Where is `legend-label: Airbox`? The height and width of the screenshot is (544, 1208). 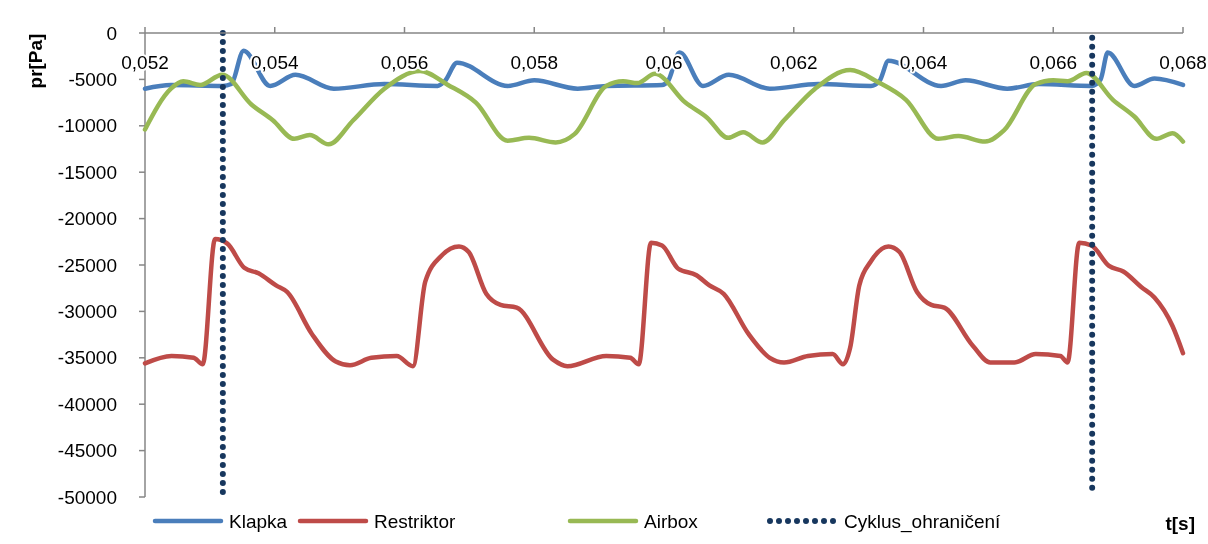
legend-label: Airbox is located at coordinates (671, 521).